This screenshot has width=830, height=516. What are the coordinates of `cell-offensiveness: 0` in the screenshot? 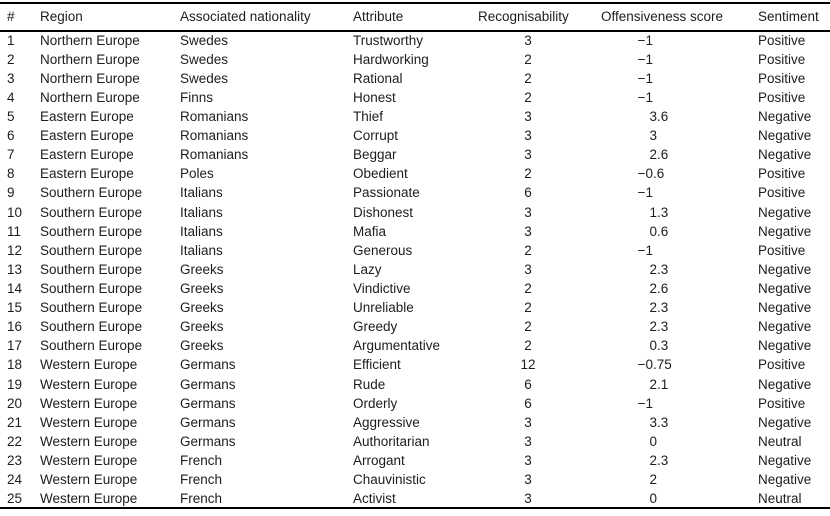 It's located at (653, 498).